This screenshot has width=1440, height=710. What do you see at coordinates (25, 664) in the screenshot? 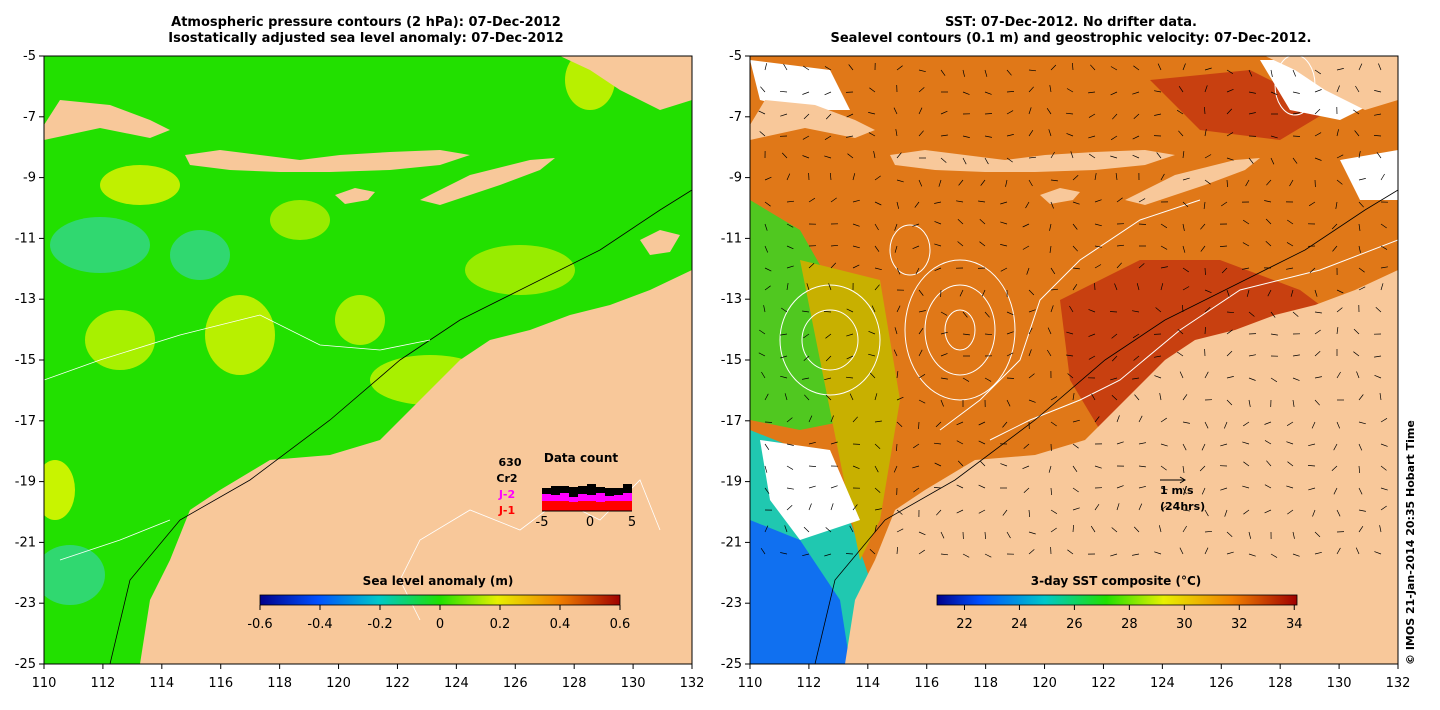
I see `lat-tick-label: -25` at bounding box center [25, 664].